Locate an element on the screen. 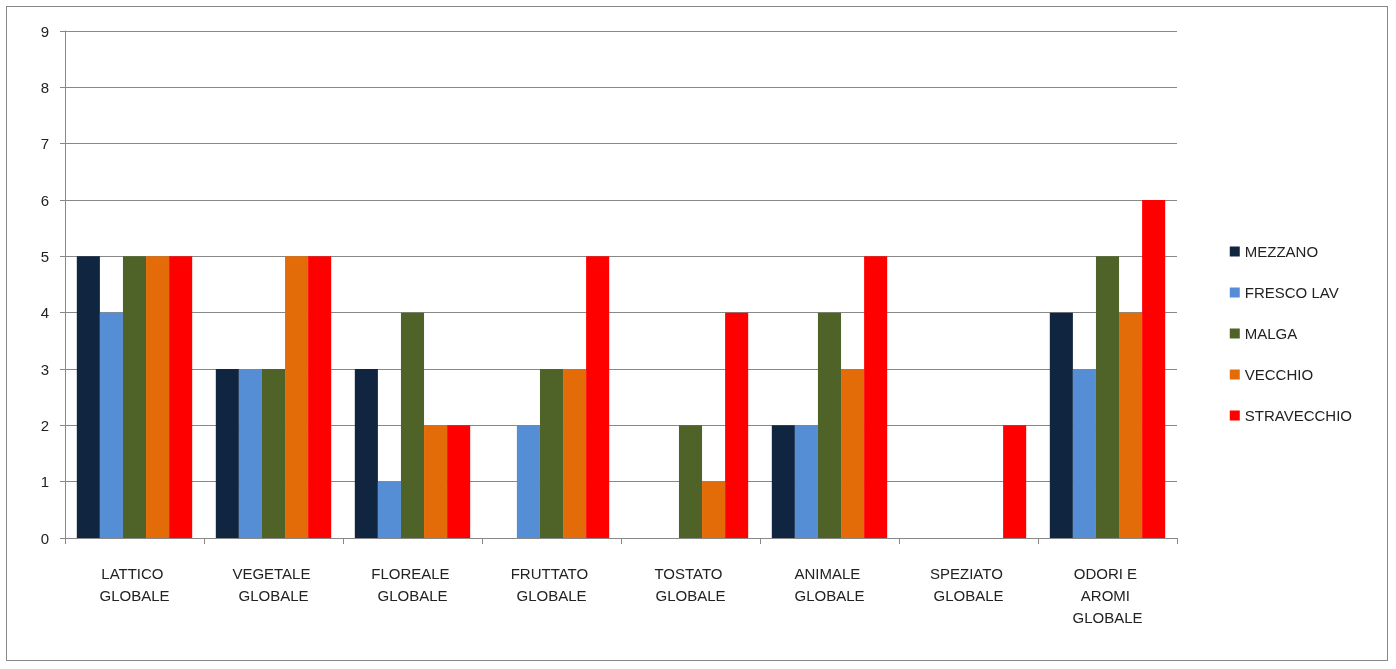 The height and width of the screenshot is (669, 1396). y-tick-label: 9 is located at coordinates (44, 31).